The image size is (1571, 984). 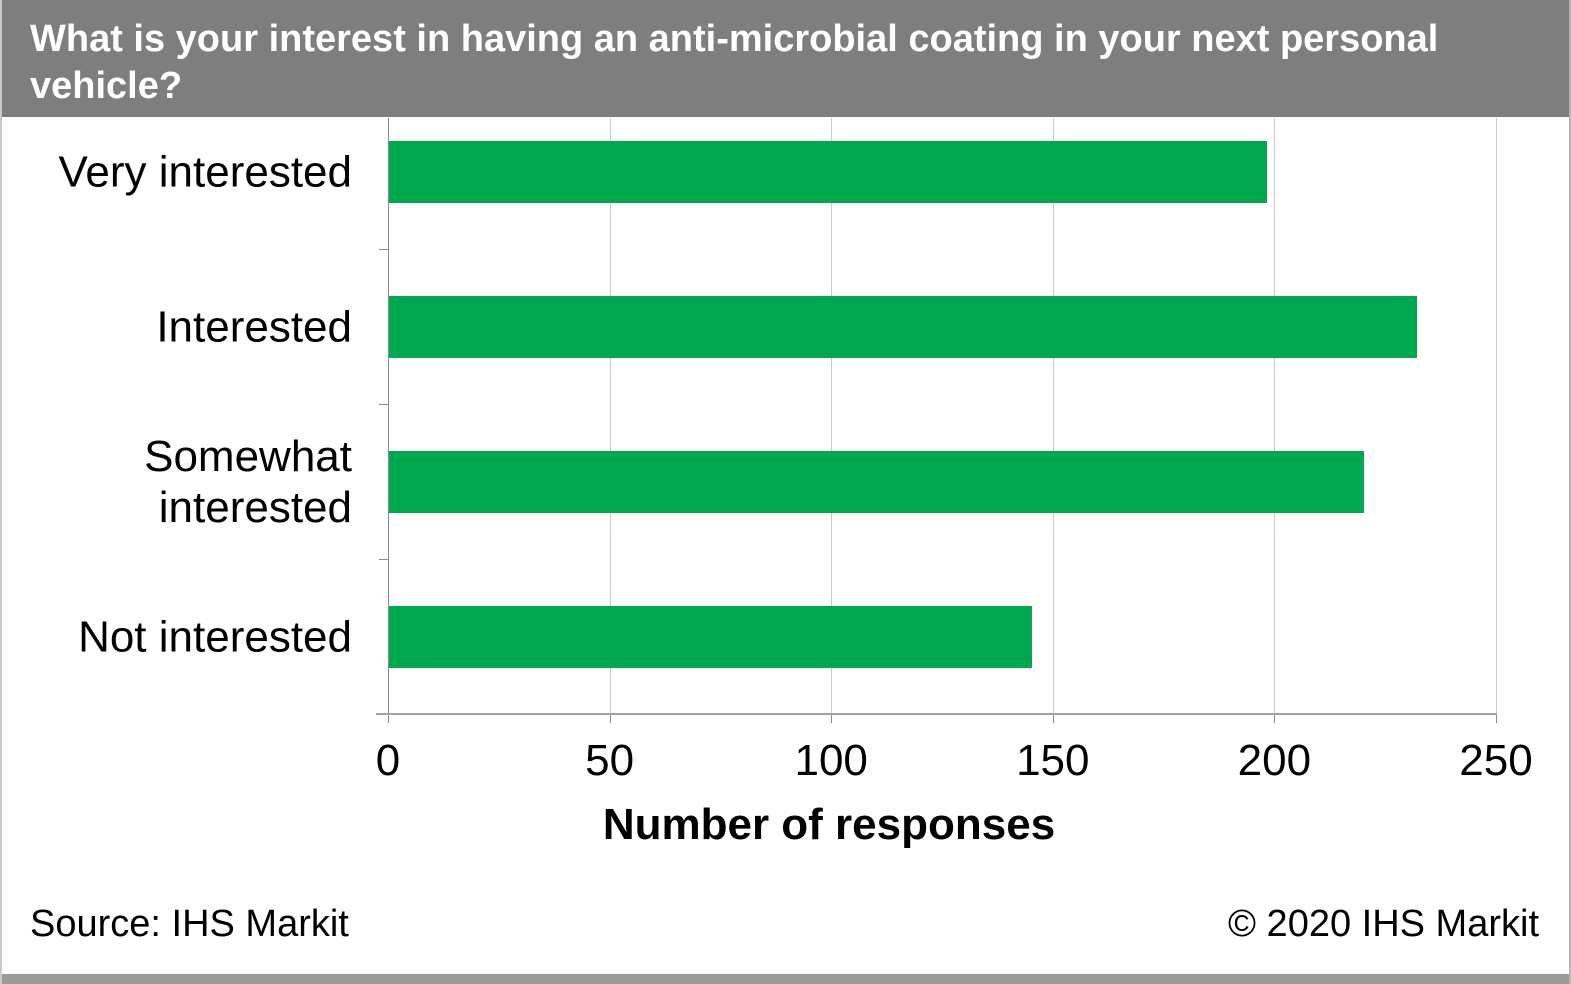 I want to click on x-tick-label-150: 150, so click(x=1053, y=760).